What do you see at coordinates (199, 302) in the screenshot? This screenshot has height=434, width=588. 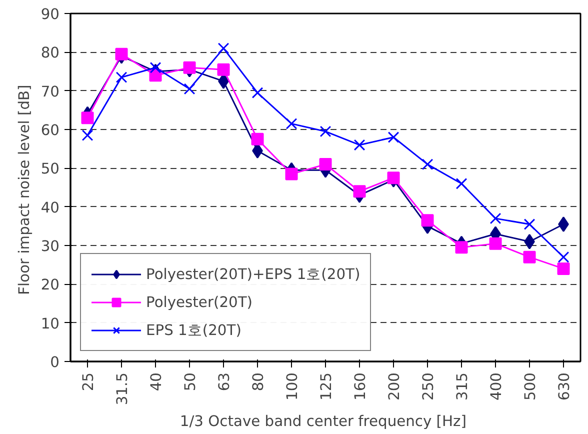 I see `legend-label: Polyester(20T)` at bounding box center [199, 302].